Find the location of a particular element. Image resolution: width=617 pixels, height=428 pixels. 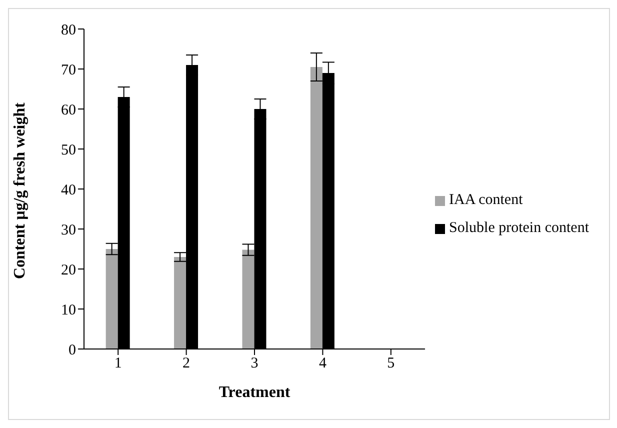

y-tick-label: 80 is located at coordinates (68, 30).